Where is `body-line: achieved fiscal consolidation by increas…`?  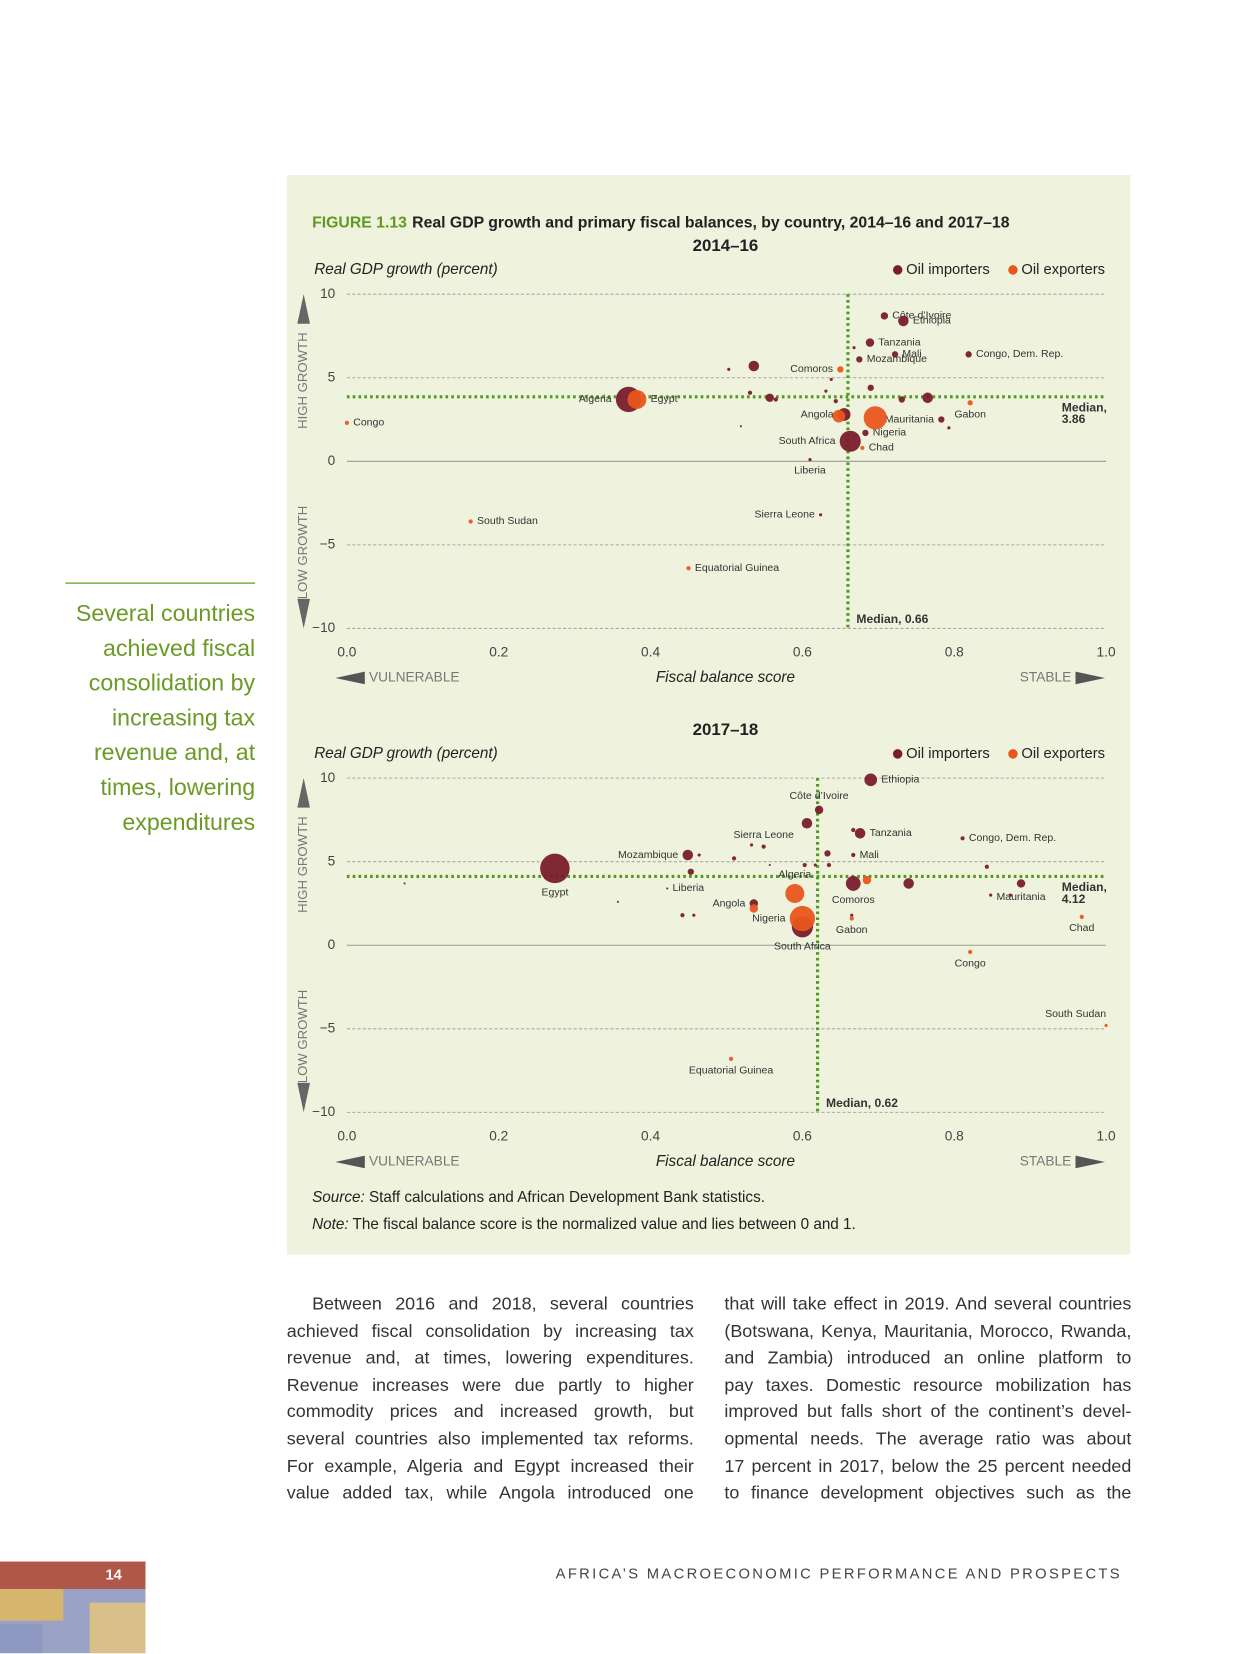
body-line: achieved fiscal consolidation by increas… is located at coordinates (490, 1330).